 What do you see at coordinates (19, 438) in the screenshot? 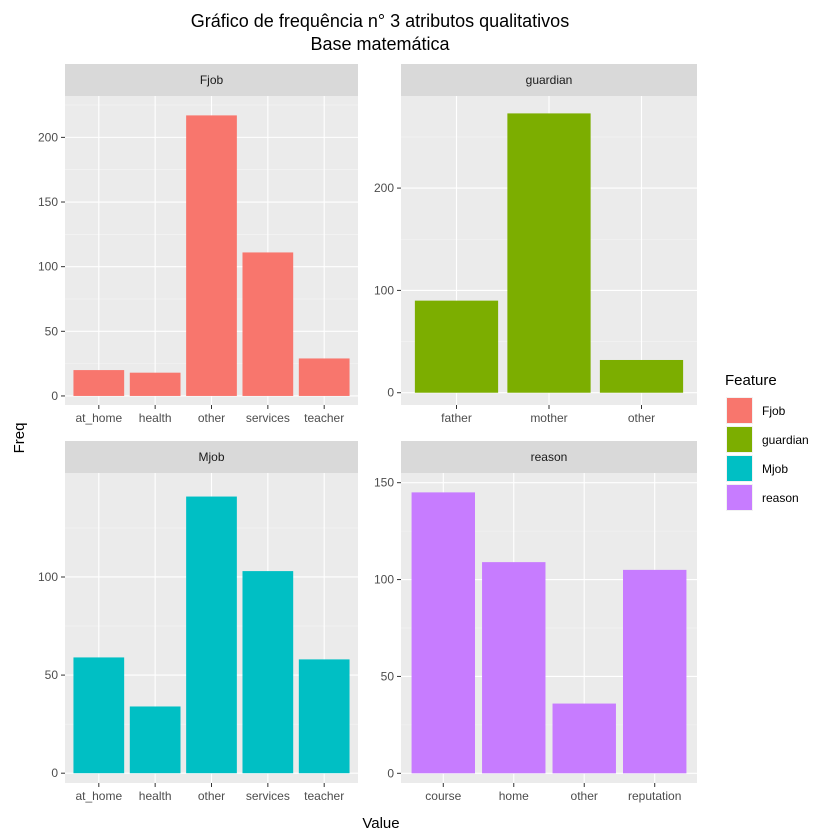
I see `y-axis-title: Freq` at bounding box center [19, 438].